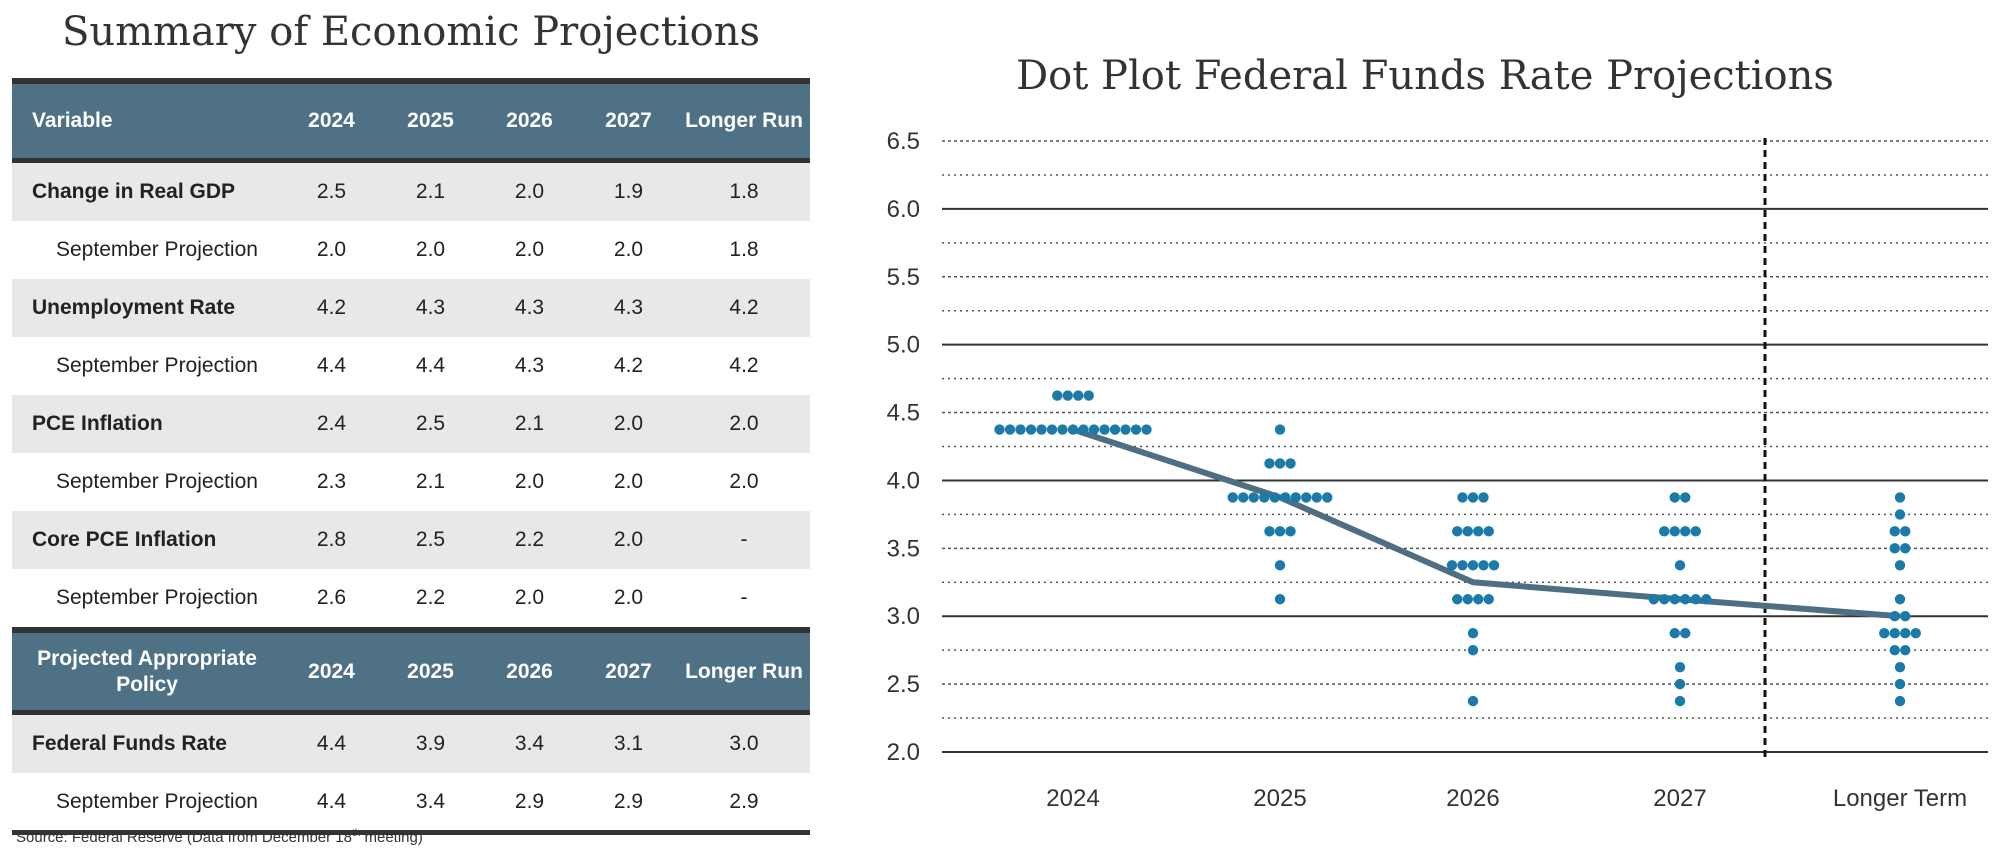 The height and width of the screenshot is (857, 2000). What do you see at coordinates (147, 482) in the screenshot?
I see `row-label: September Projection` at bounding box center [147, 482].